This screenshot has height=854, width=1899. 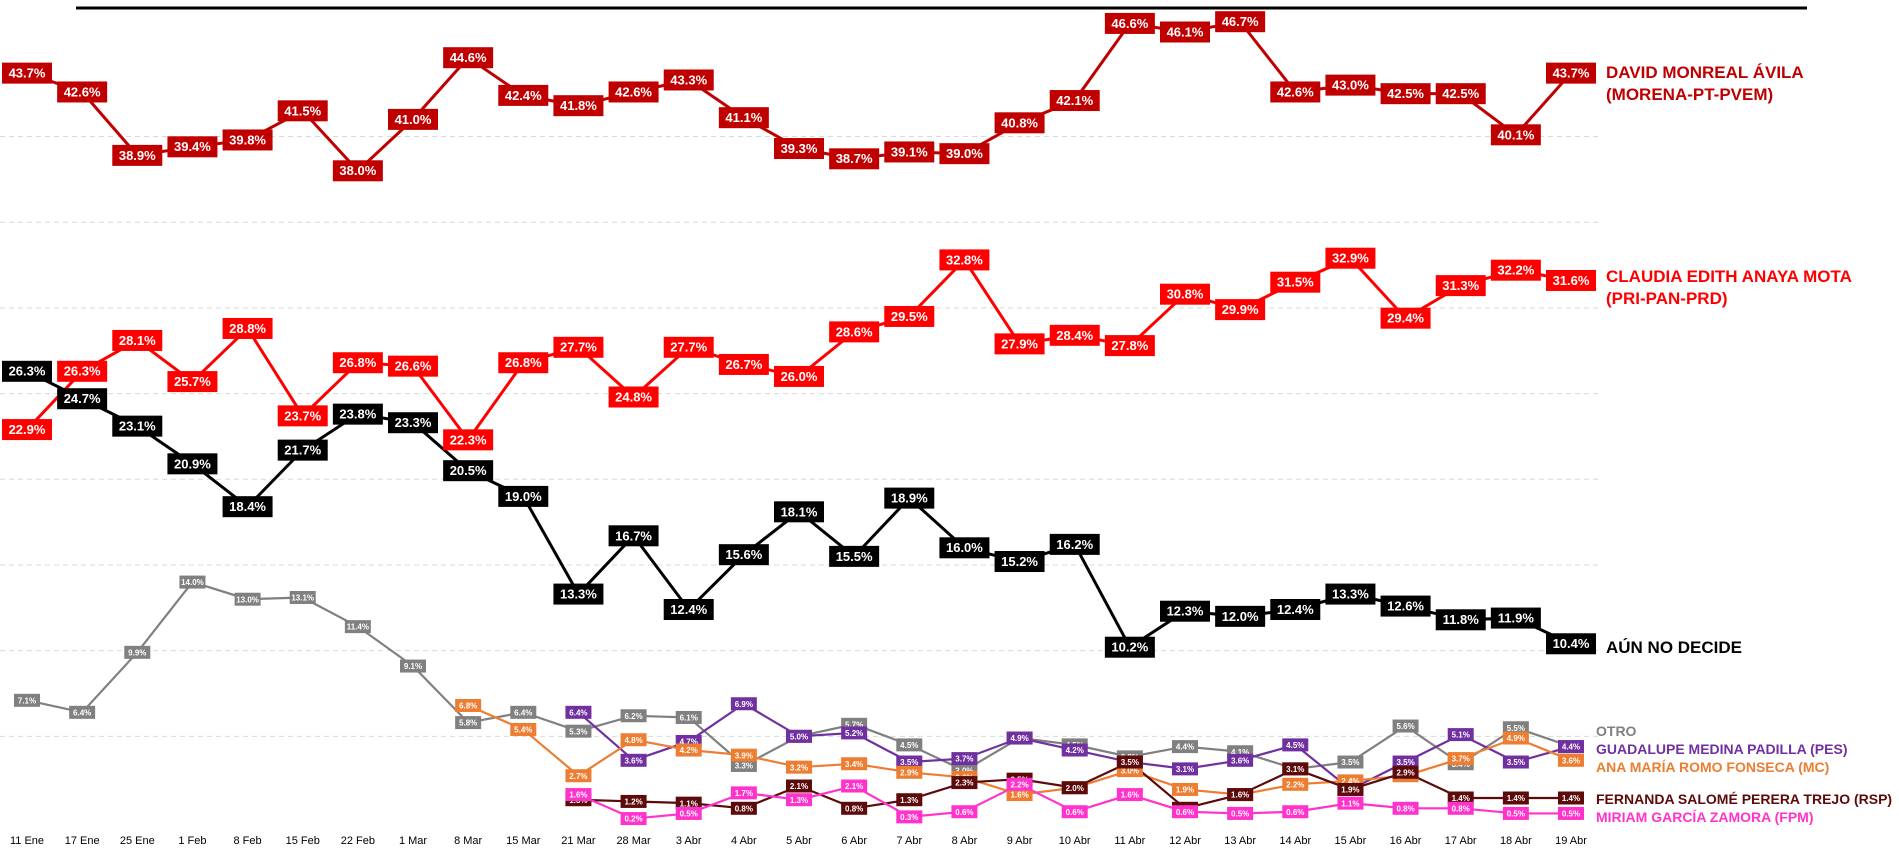 I want to click on value-label: 4.9%, so click(x=1516, y=738).